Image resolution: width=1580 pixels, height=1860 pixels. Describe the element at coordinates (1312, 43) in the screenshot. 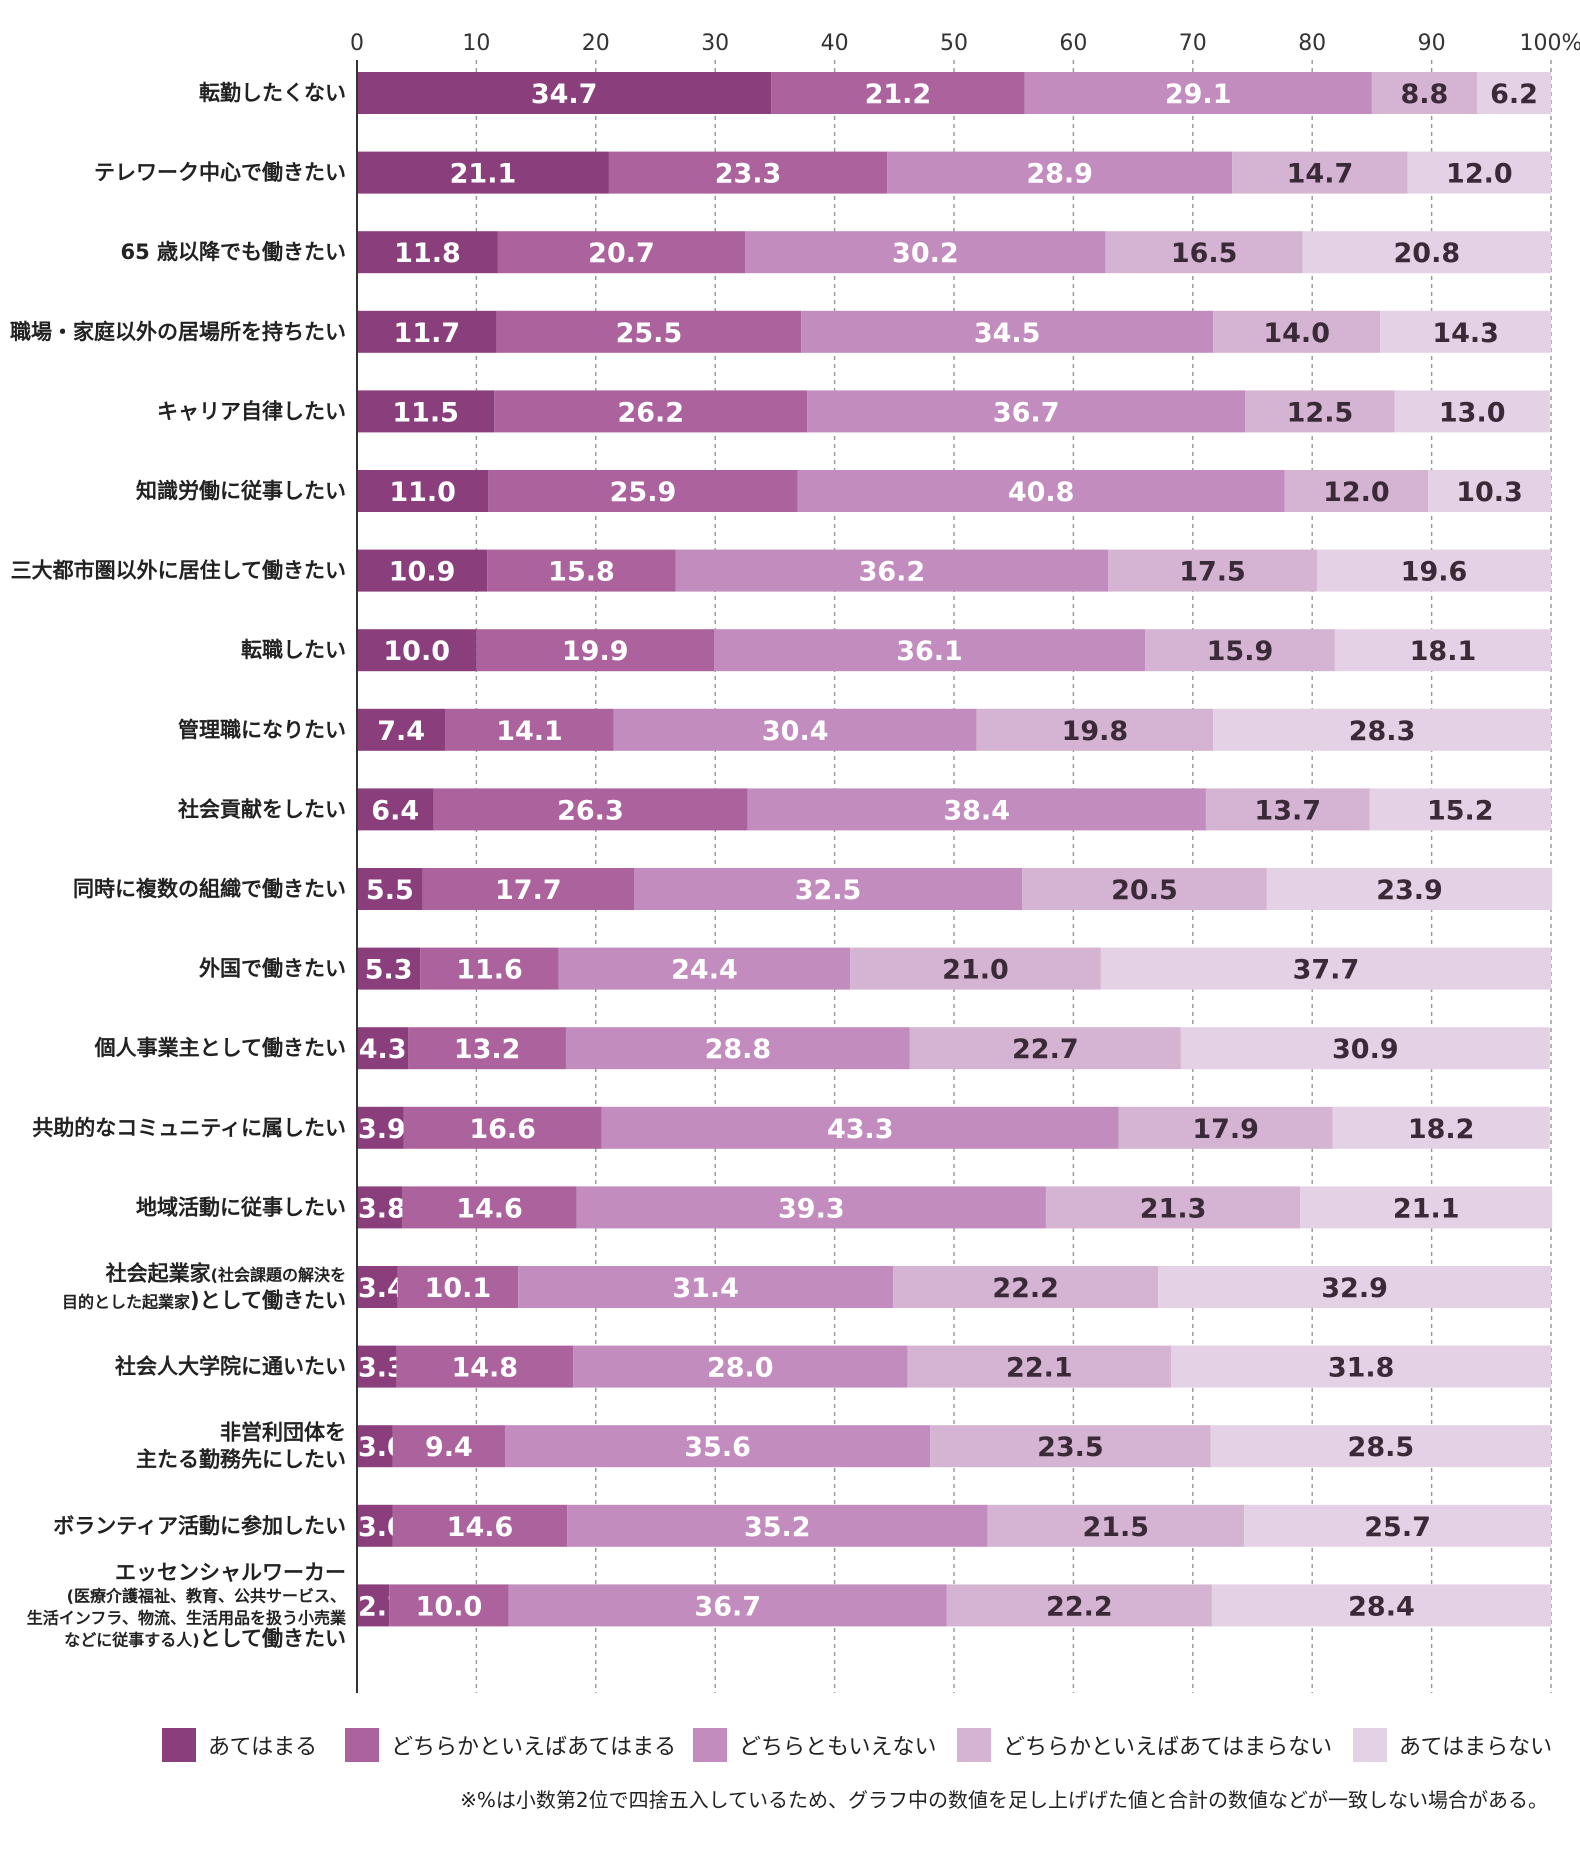

I see `x-tick-label: 80` at that location.